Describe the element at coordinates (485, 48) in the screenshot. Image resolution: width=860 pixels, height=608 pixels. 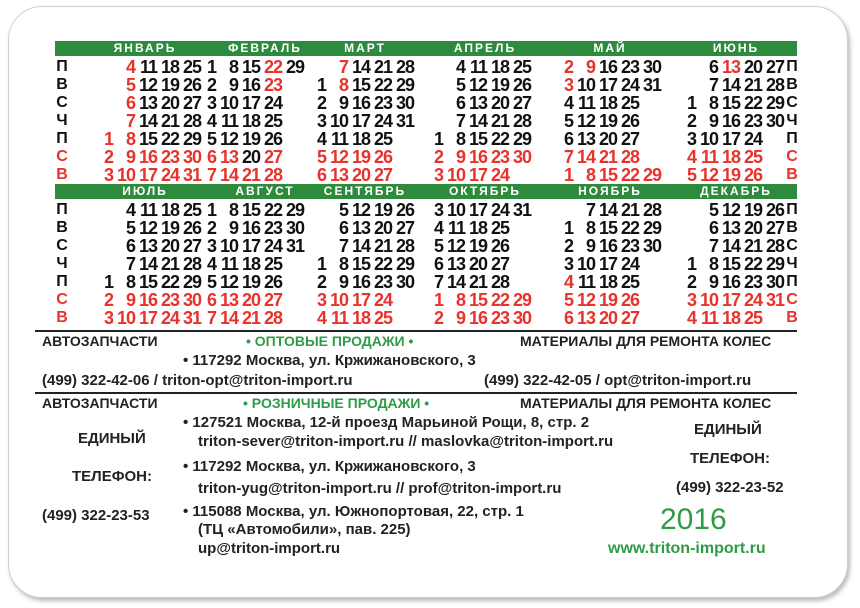
I see `month-name: АПРЕЛЬ` at that location.